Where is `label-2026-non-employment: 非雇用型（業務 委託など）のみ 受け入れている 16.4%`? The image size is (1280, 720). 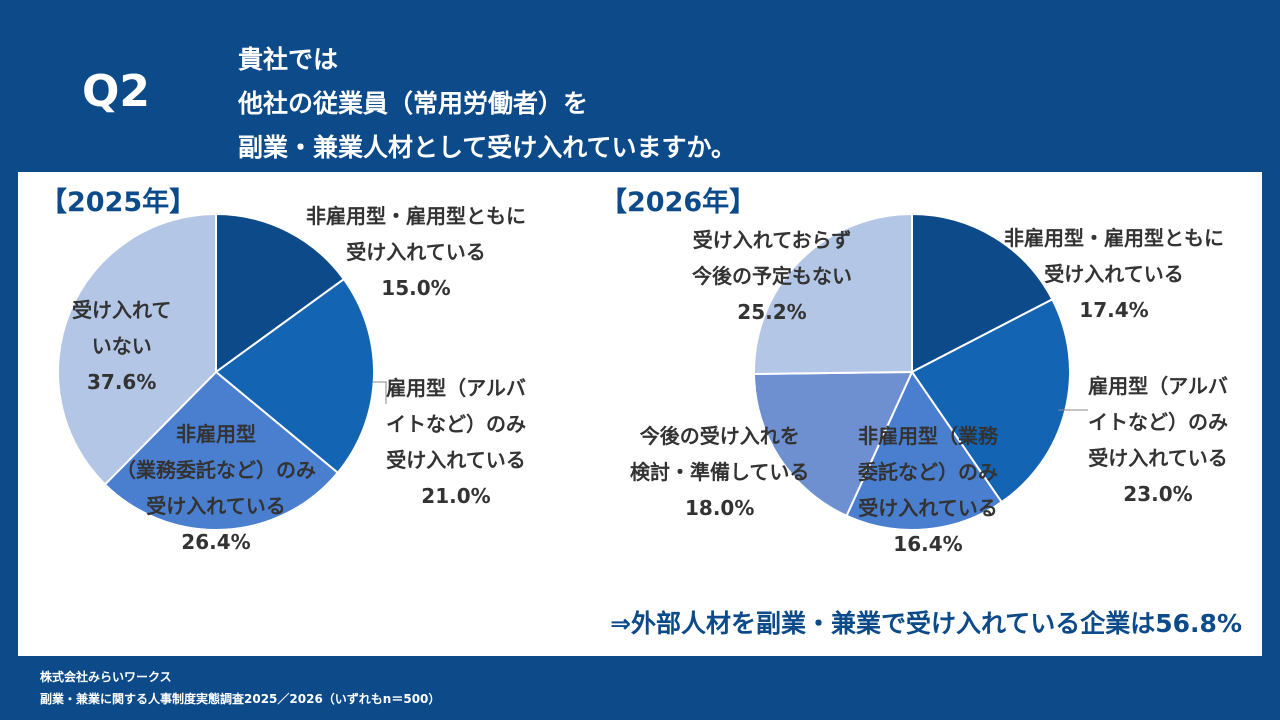
label-2026-non-employment: 非雇用型（業務 委託など）のみ 受け入れている 16.4% is located at coordinates (928, 490).